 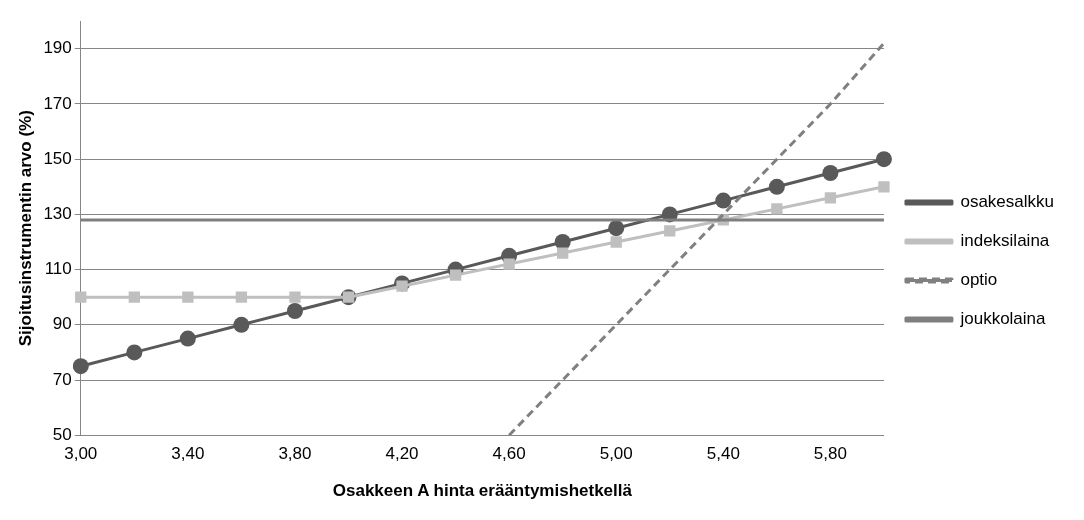 What do you see at coordinates (830, 454) in the screenshot?
I see `x-tick-label: 5,80` at bounding box center [830, 454].